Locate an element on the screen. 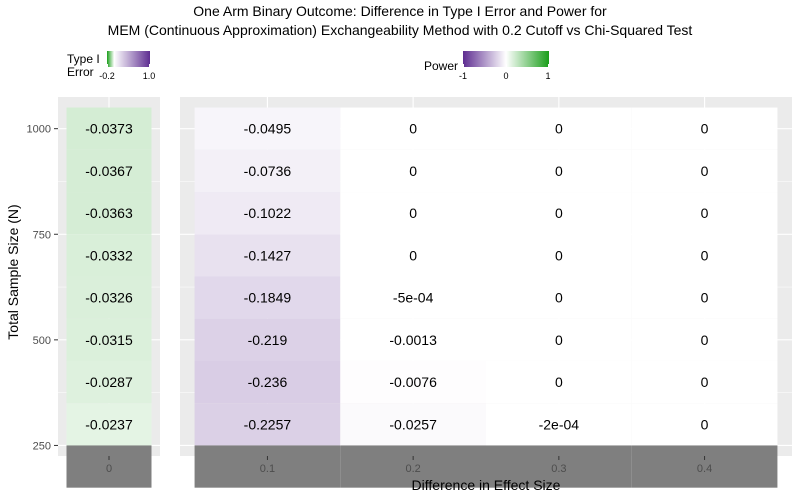  cell-label: -0.0287 is located at coordinates (109, 382).